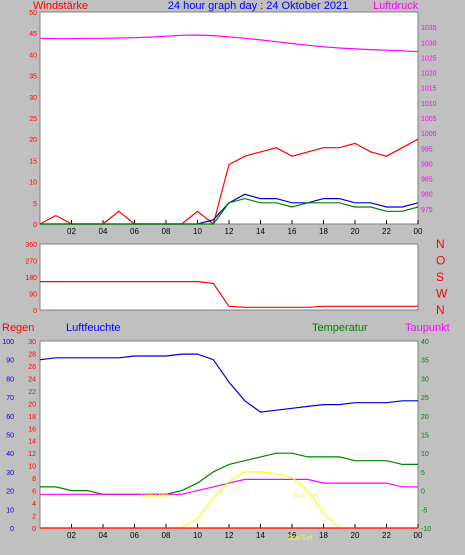 This screenshot has width=465, height=555. I want to click on humidity-y-tick-label: 6, so click(34, 492).